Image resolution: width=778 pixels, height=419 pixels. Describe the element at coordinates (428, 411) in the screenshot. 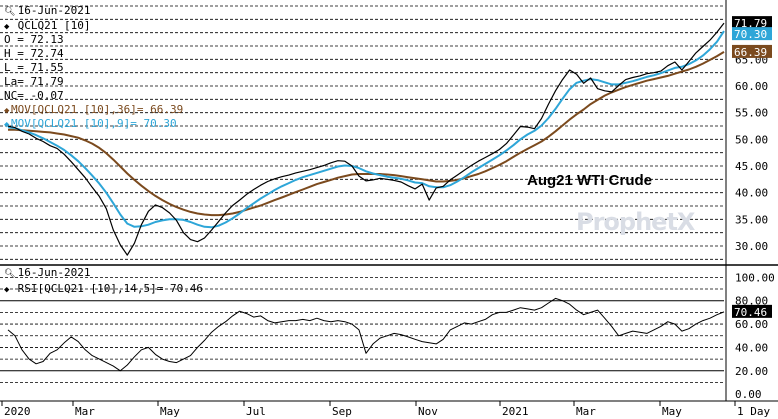

I see `x-tick-label: Nov` at that location.